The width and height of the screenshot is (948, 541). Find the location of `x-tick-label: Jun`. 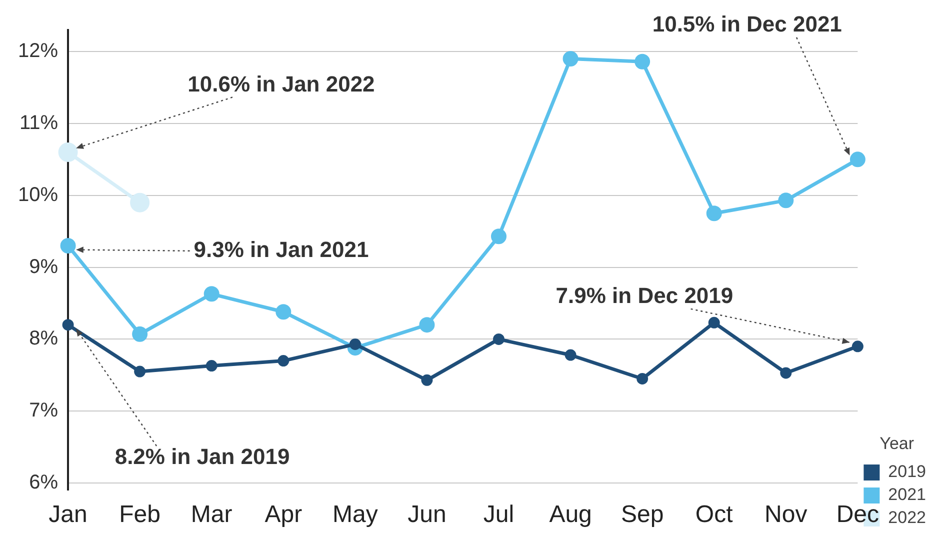

x-tick-label: Jun is located at coordinates (427, 514).